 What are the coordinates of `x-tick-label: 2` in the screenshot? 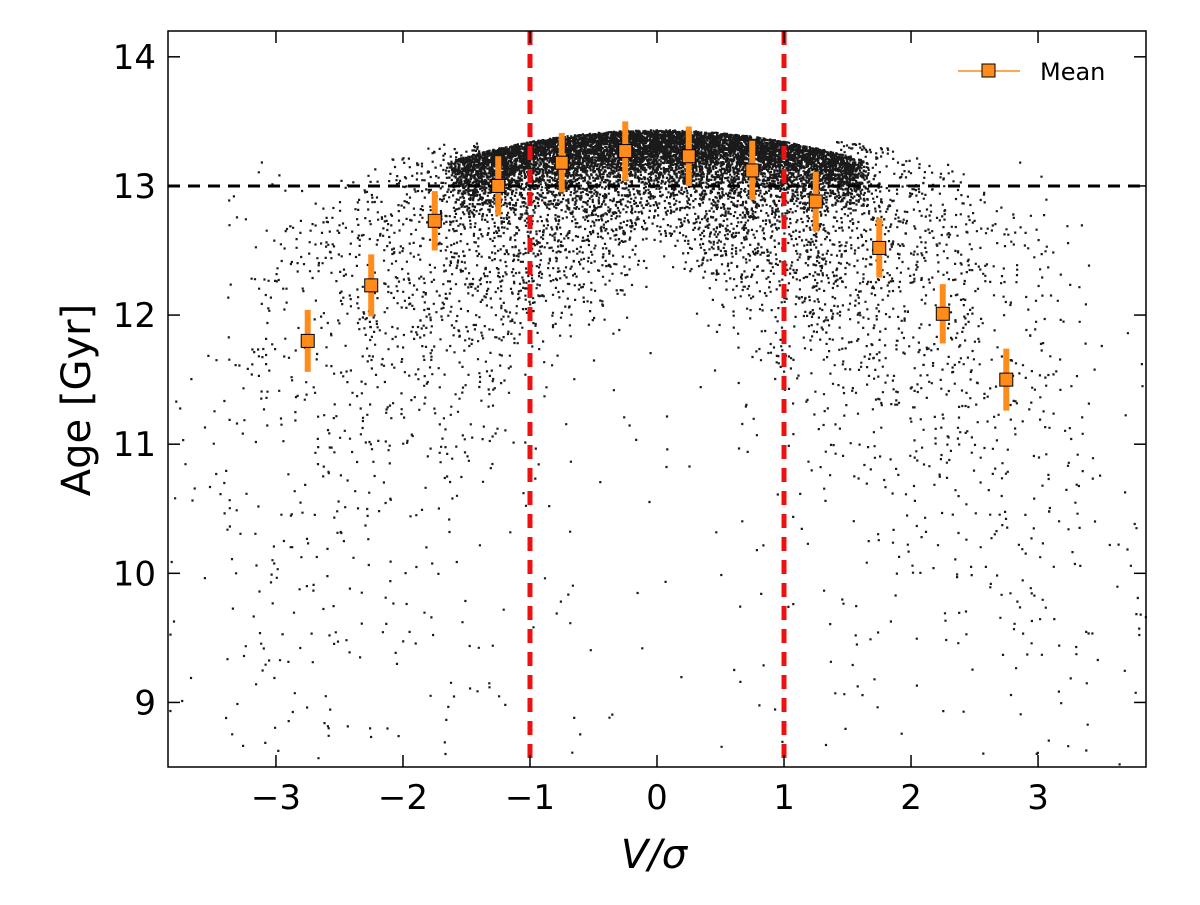 It's located at (911, 798).